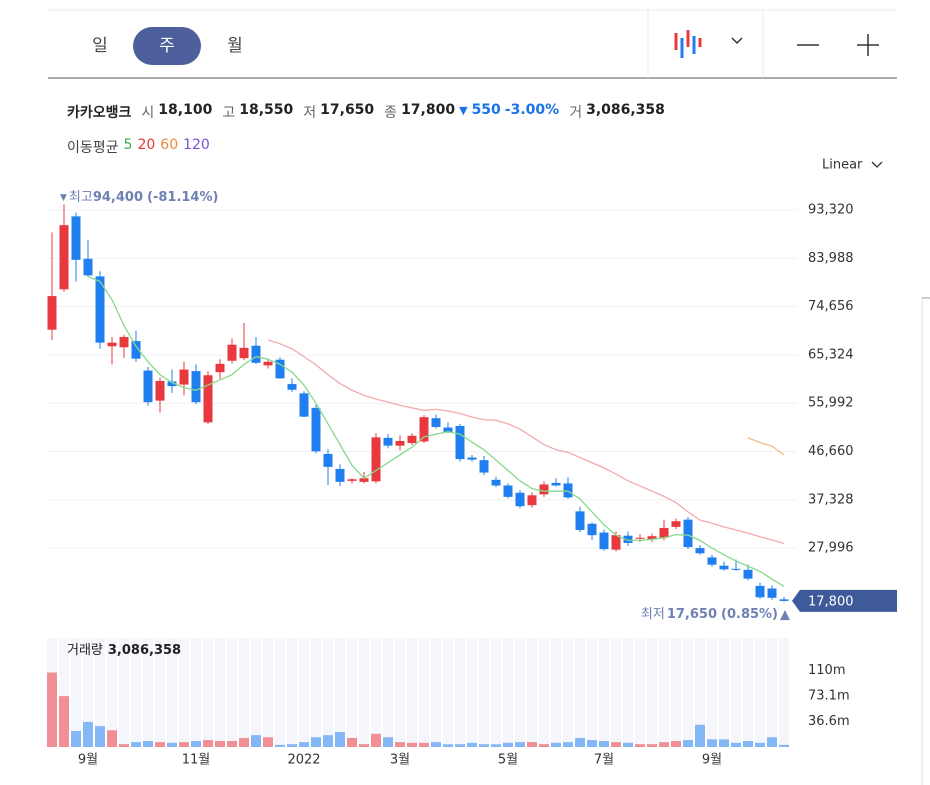  I want to click on zoom-in-button, so click(868, 45).